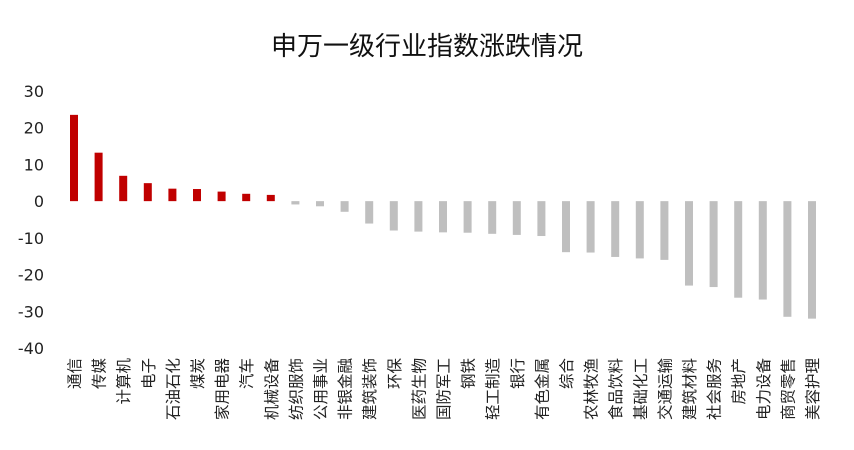  Describe the element at coordinates (542, 389) in the screenshot. I see `x-tick-label: 有色金属` at that location.